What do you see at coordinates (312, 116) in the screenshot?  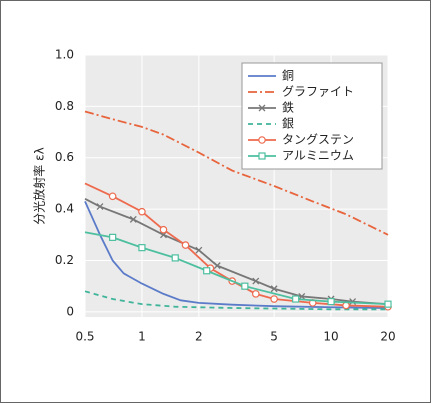 I see `legend-box` at bounding box center [312, 116].